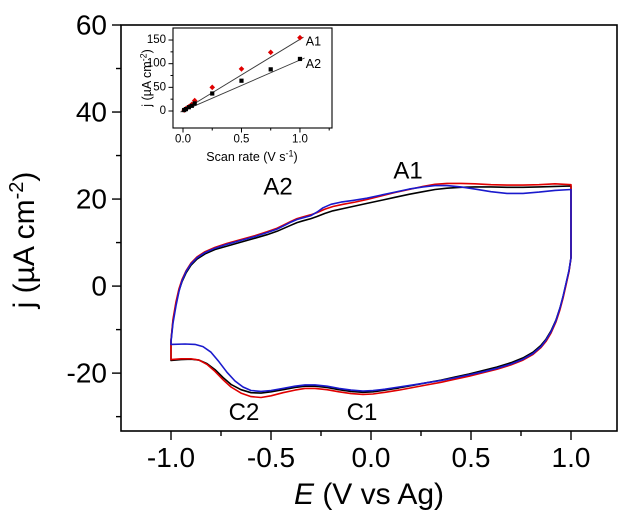  I want to click on y-tick-label: 20, so click(91, 199).